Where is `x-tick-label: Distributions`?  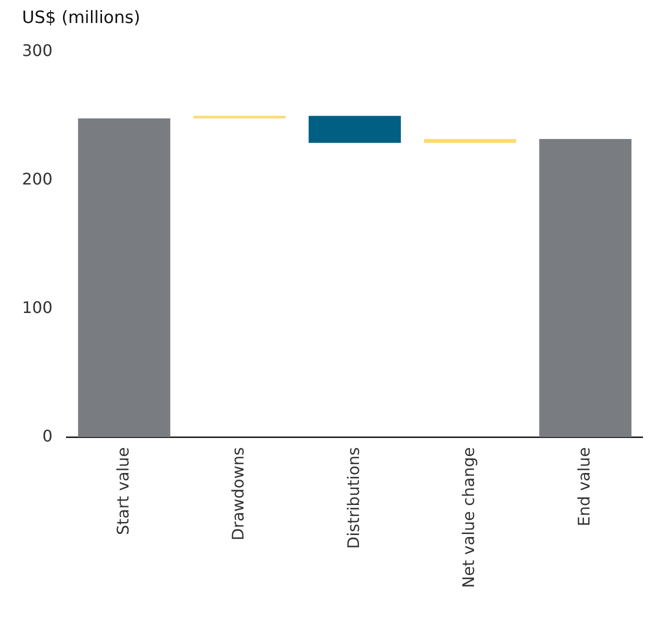
x-tick-label: Distributions is located at coordinates (353, 498).